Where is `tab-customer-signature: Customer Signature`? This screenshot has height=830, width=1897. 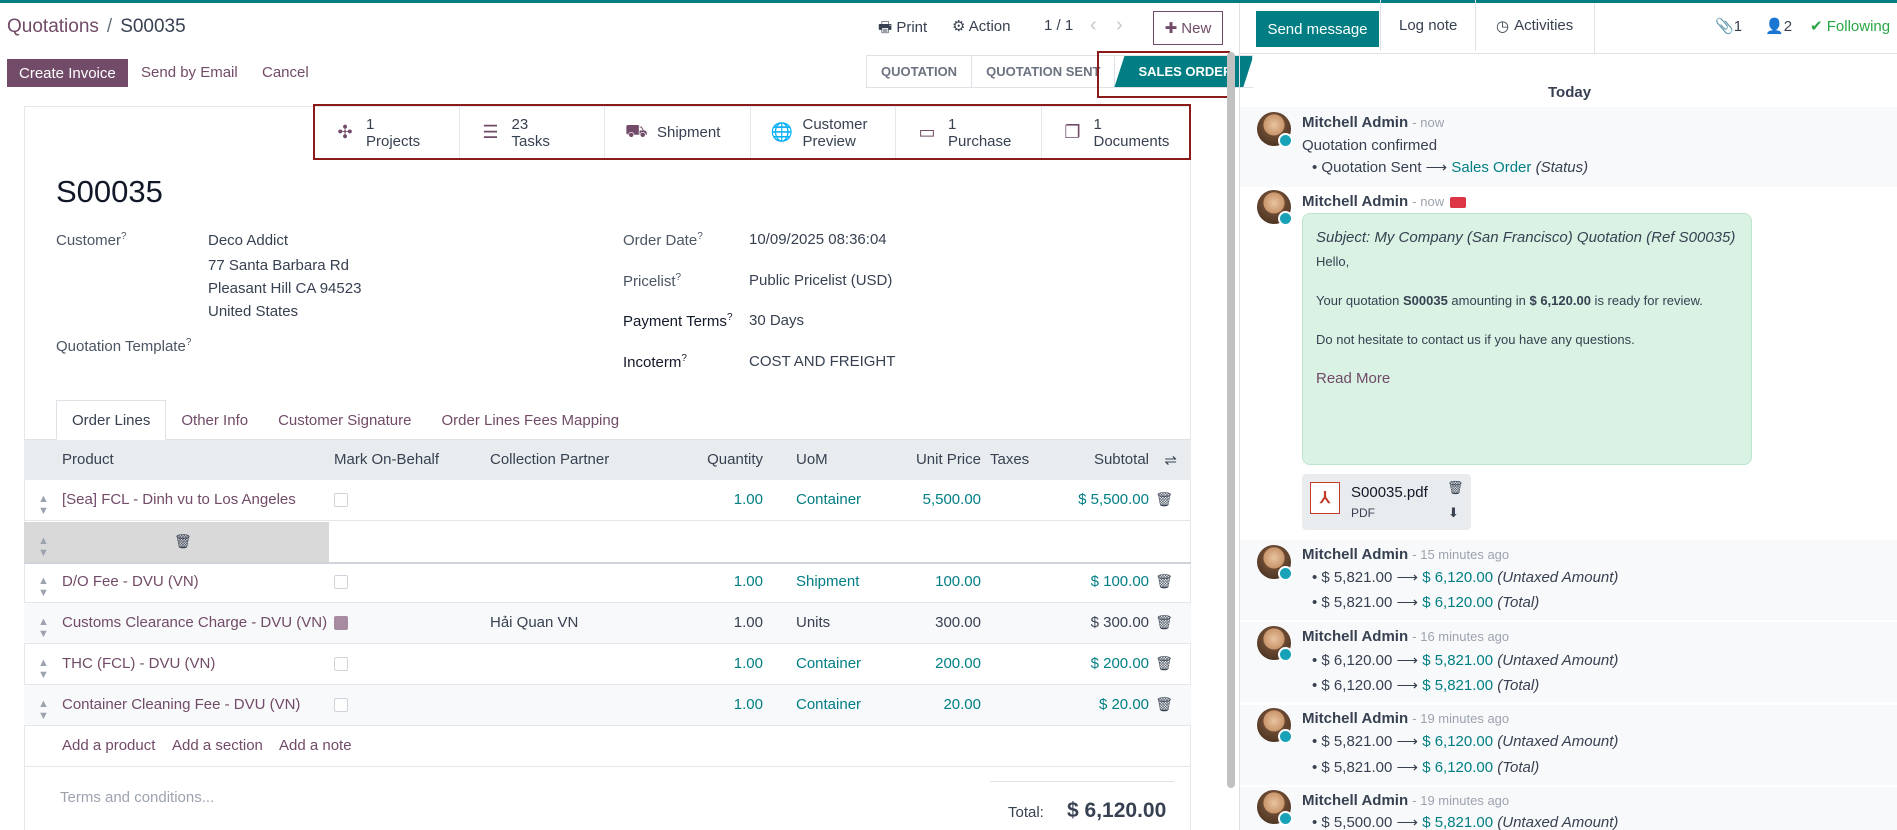 tab-customer-signature: Customer Signature is located at coordinates (345, 420).